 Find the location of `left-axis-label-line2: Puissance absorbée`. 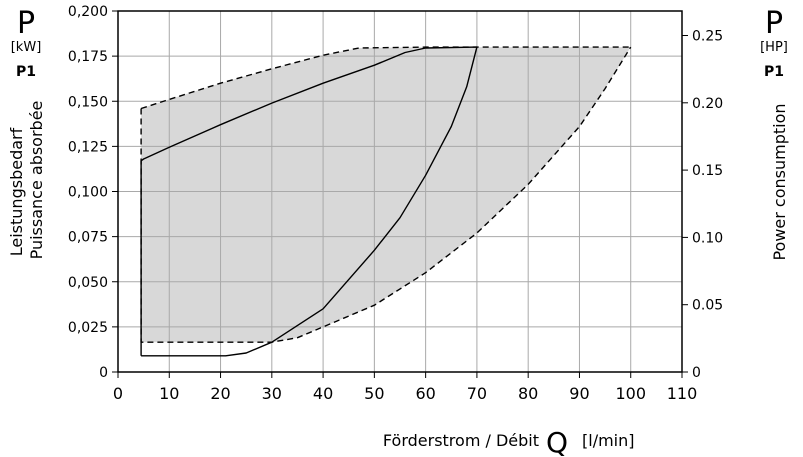

left-axis-label-line2: Puissance absorbée is located at coordinates (36, 180).